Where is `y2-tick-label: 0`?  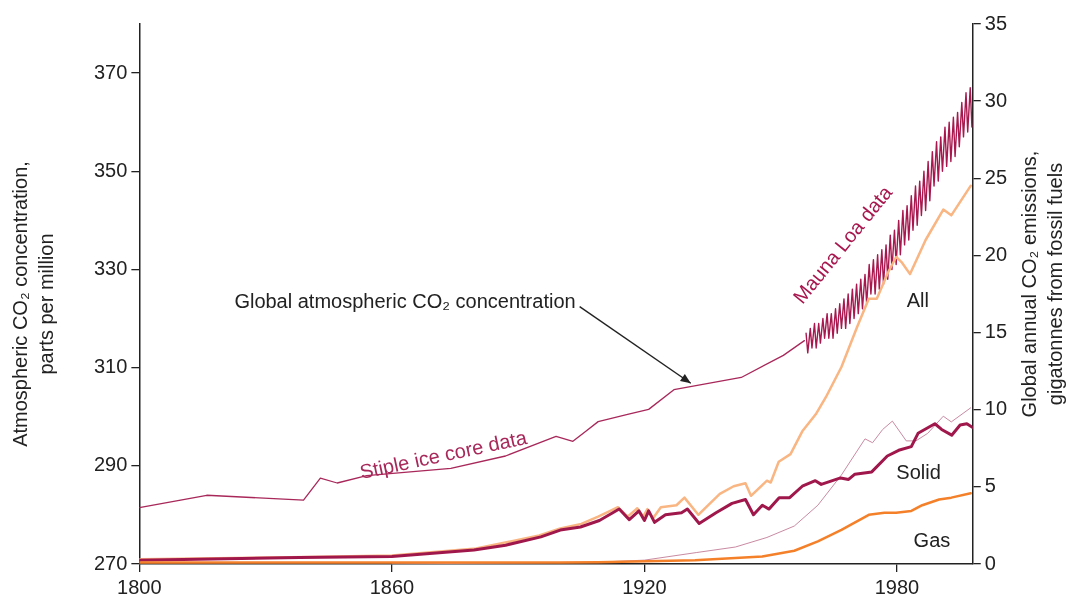 y2-tick-label: 0 is located at coordinates (990, 562).